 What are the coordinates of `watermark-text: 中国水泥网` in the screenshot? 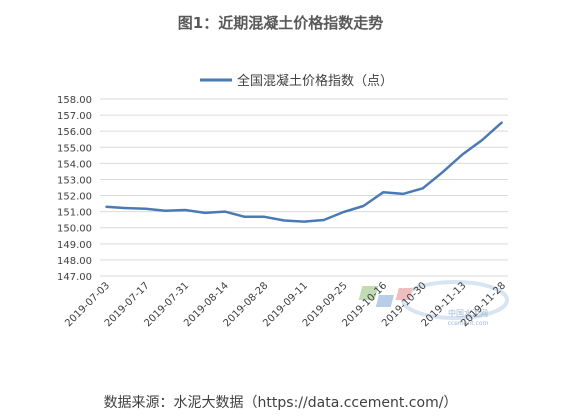 It's located at (468, 313).